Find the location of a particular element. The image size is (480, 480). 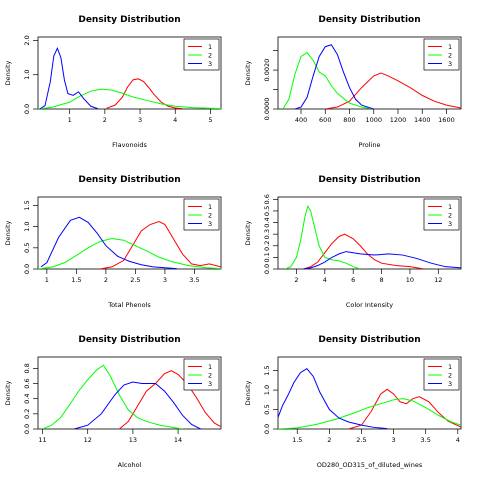

x-tick-label: 1.5 is located at coordinates (76, 280).